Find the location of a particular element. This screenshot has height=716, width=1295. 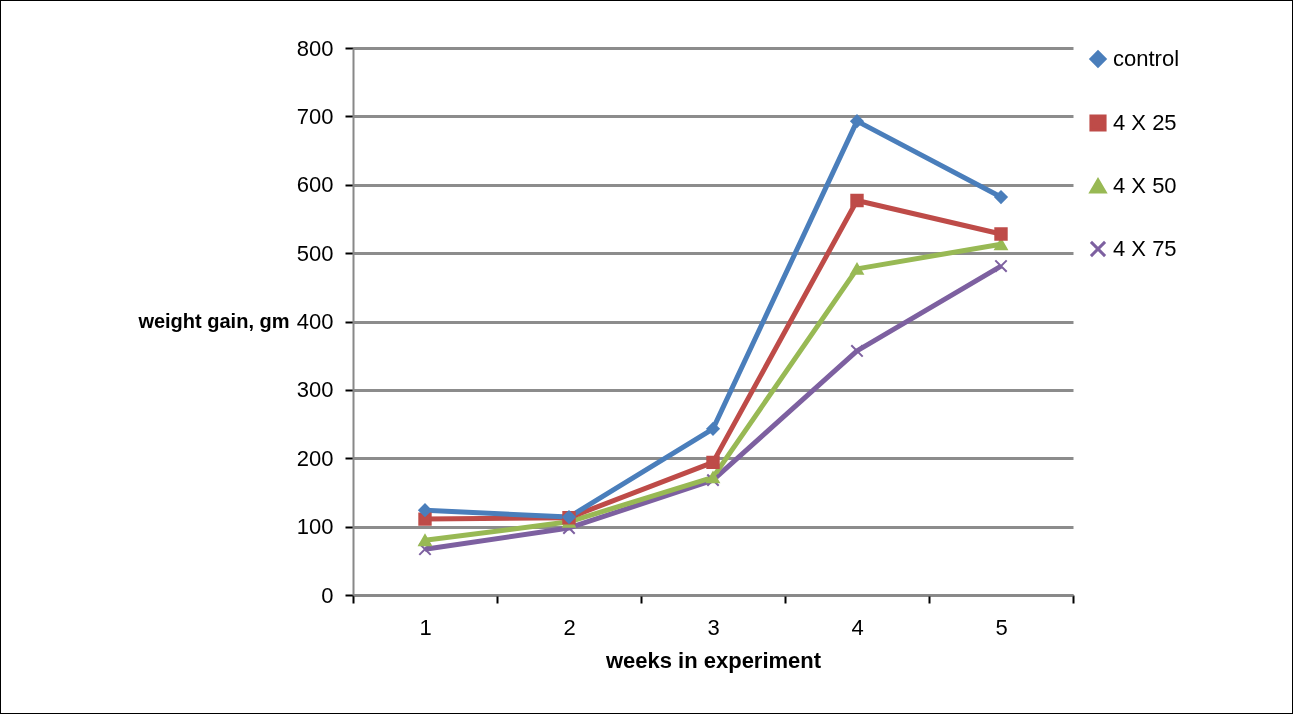

y-tick-label: 600 is located at coordinates (315, 185).